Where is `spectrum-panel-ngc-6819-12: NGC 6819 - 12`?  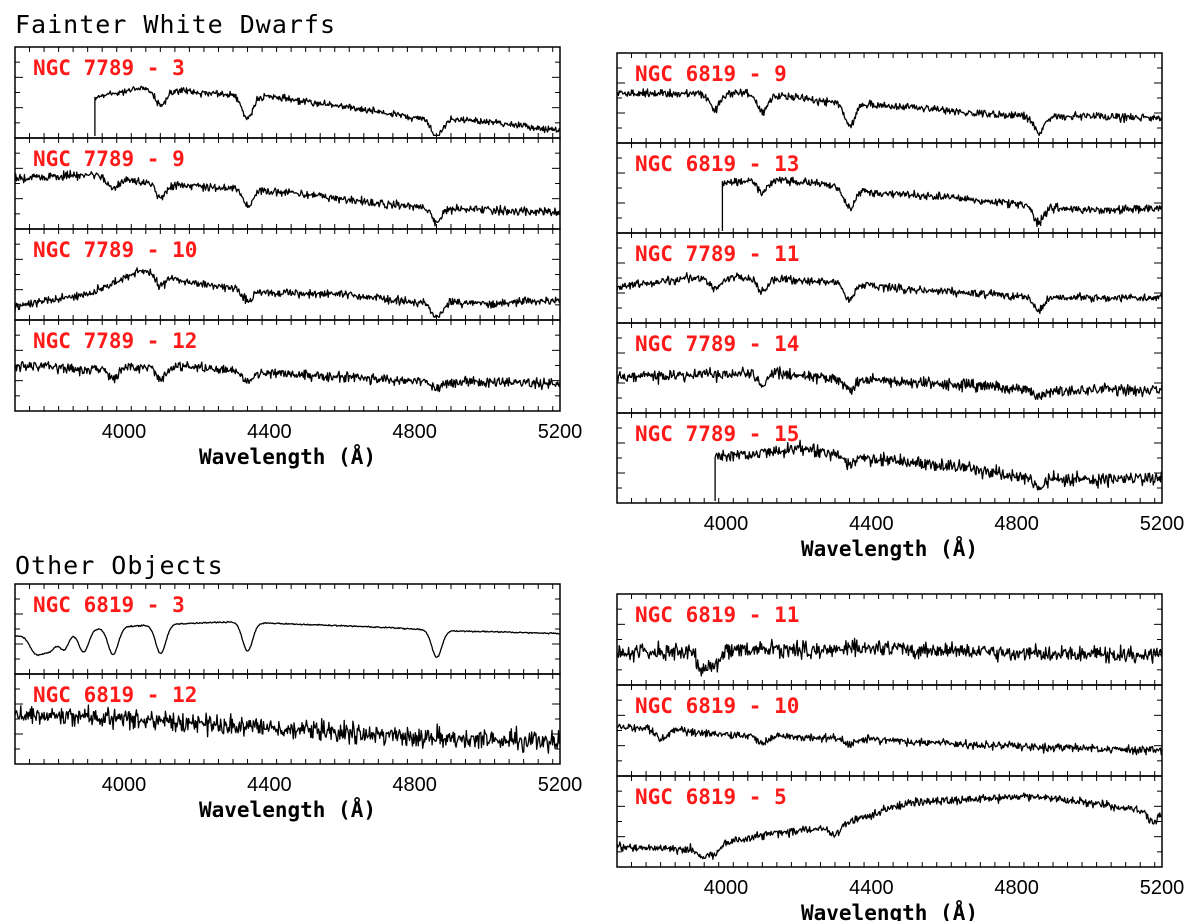 spectrum-panel-ngc-6819-12: NGC 6819 - 12 is located at coordinates (287, 719).